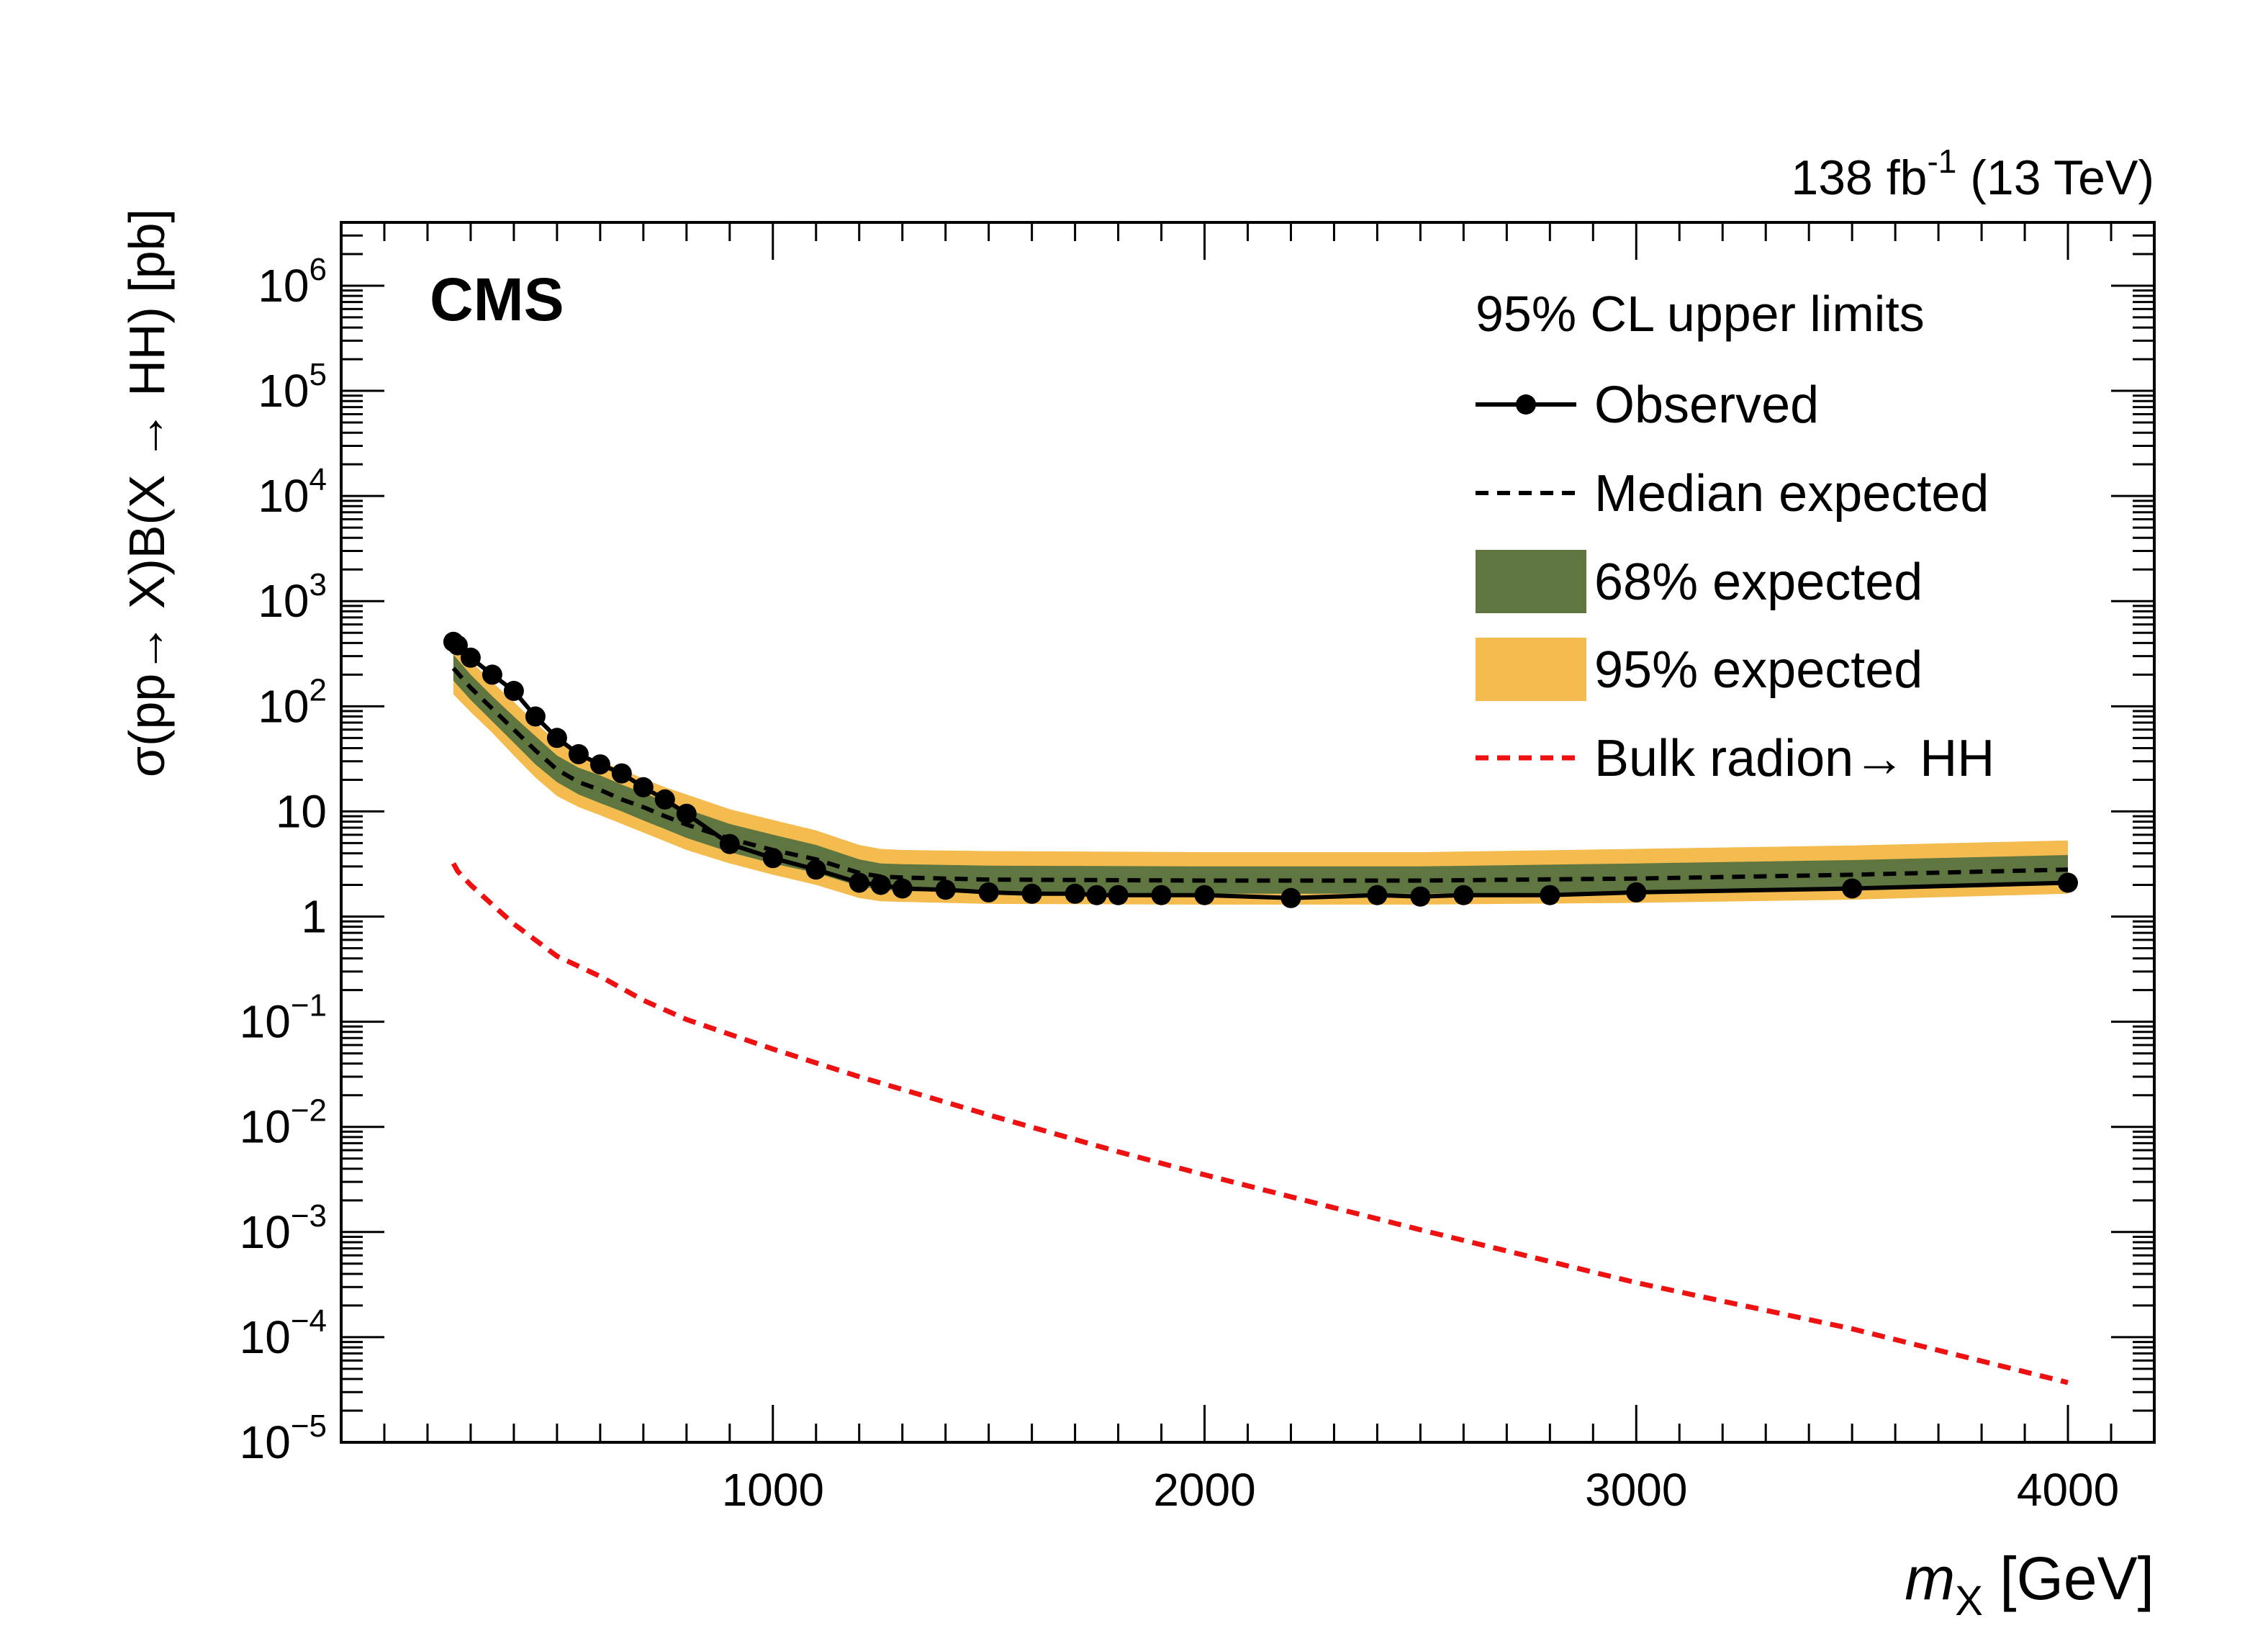 The height and width of the screenshot is (1628, 2268). What do you see at coordinates (1526, 404) in the screenshot?
I see `legend-observed-marker` at bounding box center [1526, 404].